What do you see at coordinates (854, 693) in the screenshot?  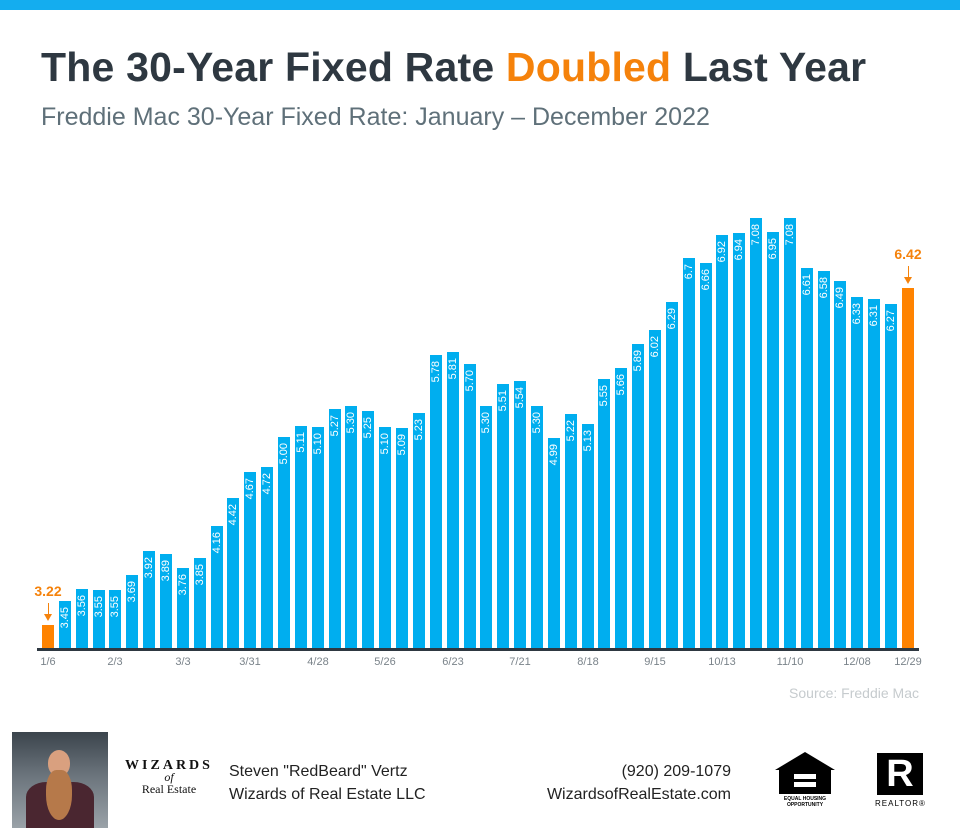 I see `source-note: Source: Freddie Mac` at bounding box center [854, 693].